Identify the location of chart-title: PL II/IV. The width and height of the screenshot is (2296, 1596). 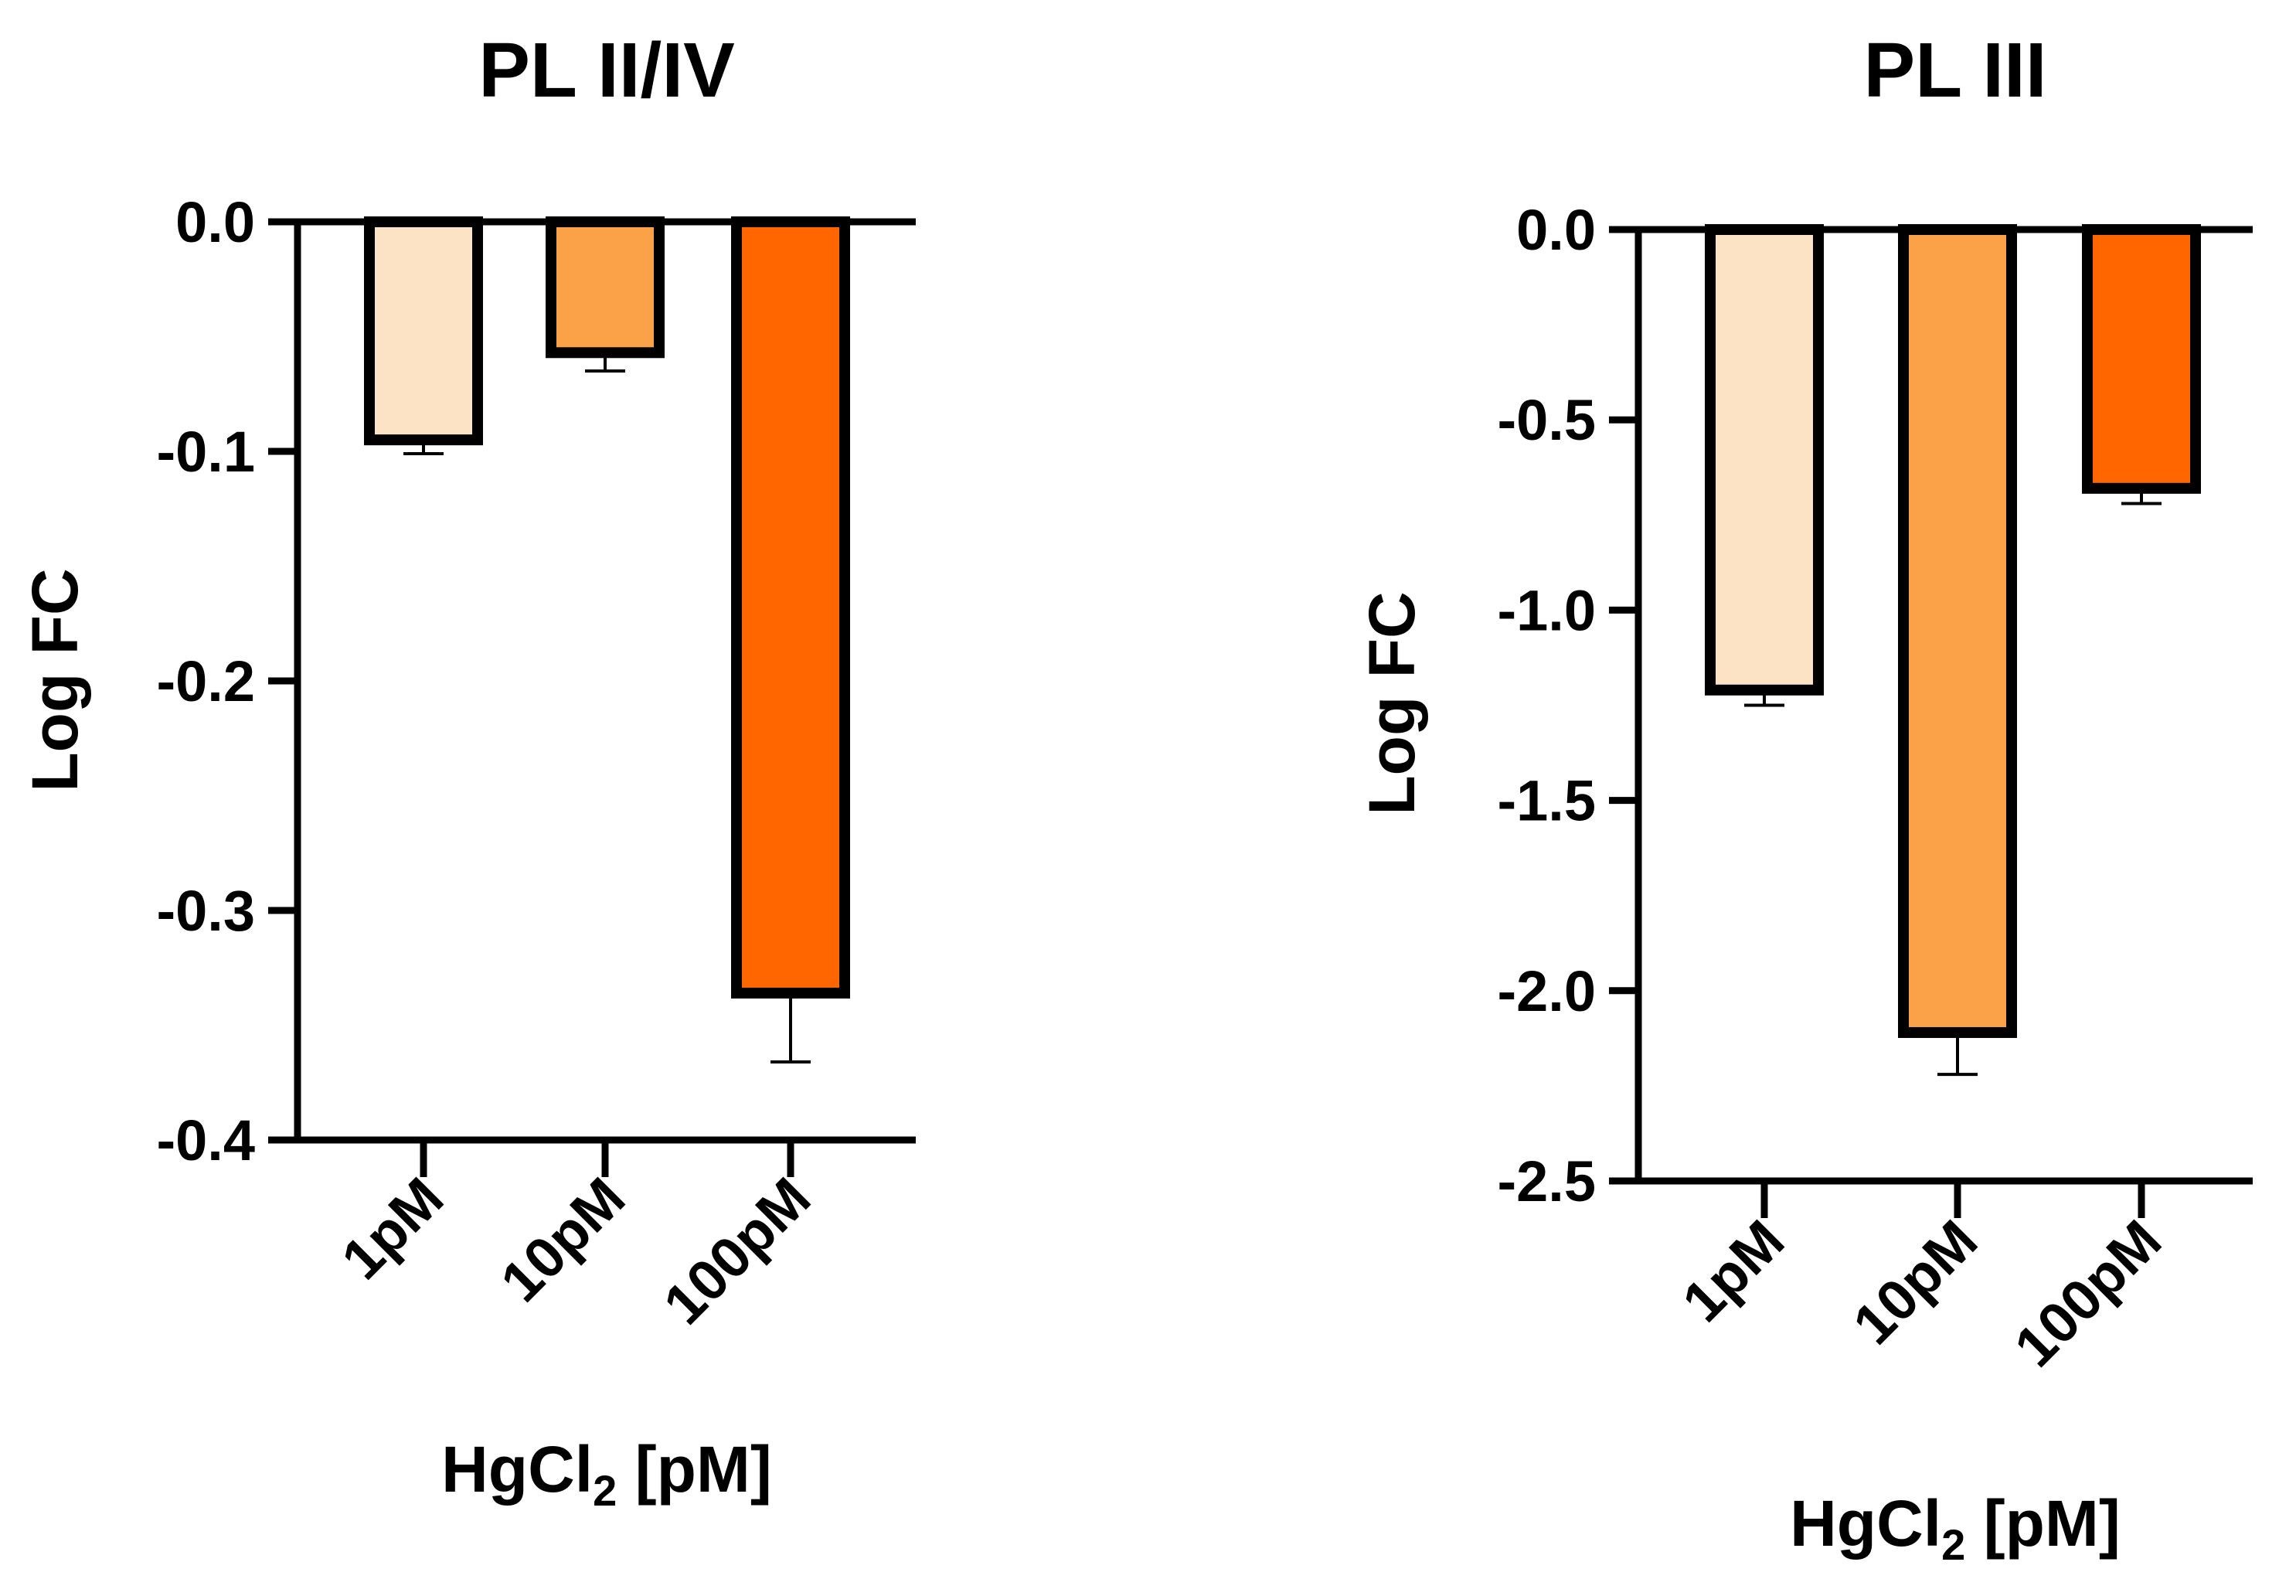
(607, 70).